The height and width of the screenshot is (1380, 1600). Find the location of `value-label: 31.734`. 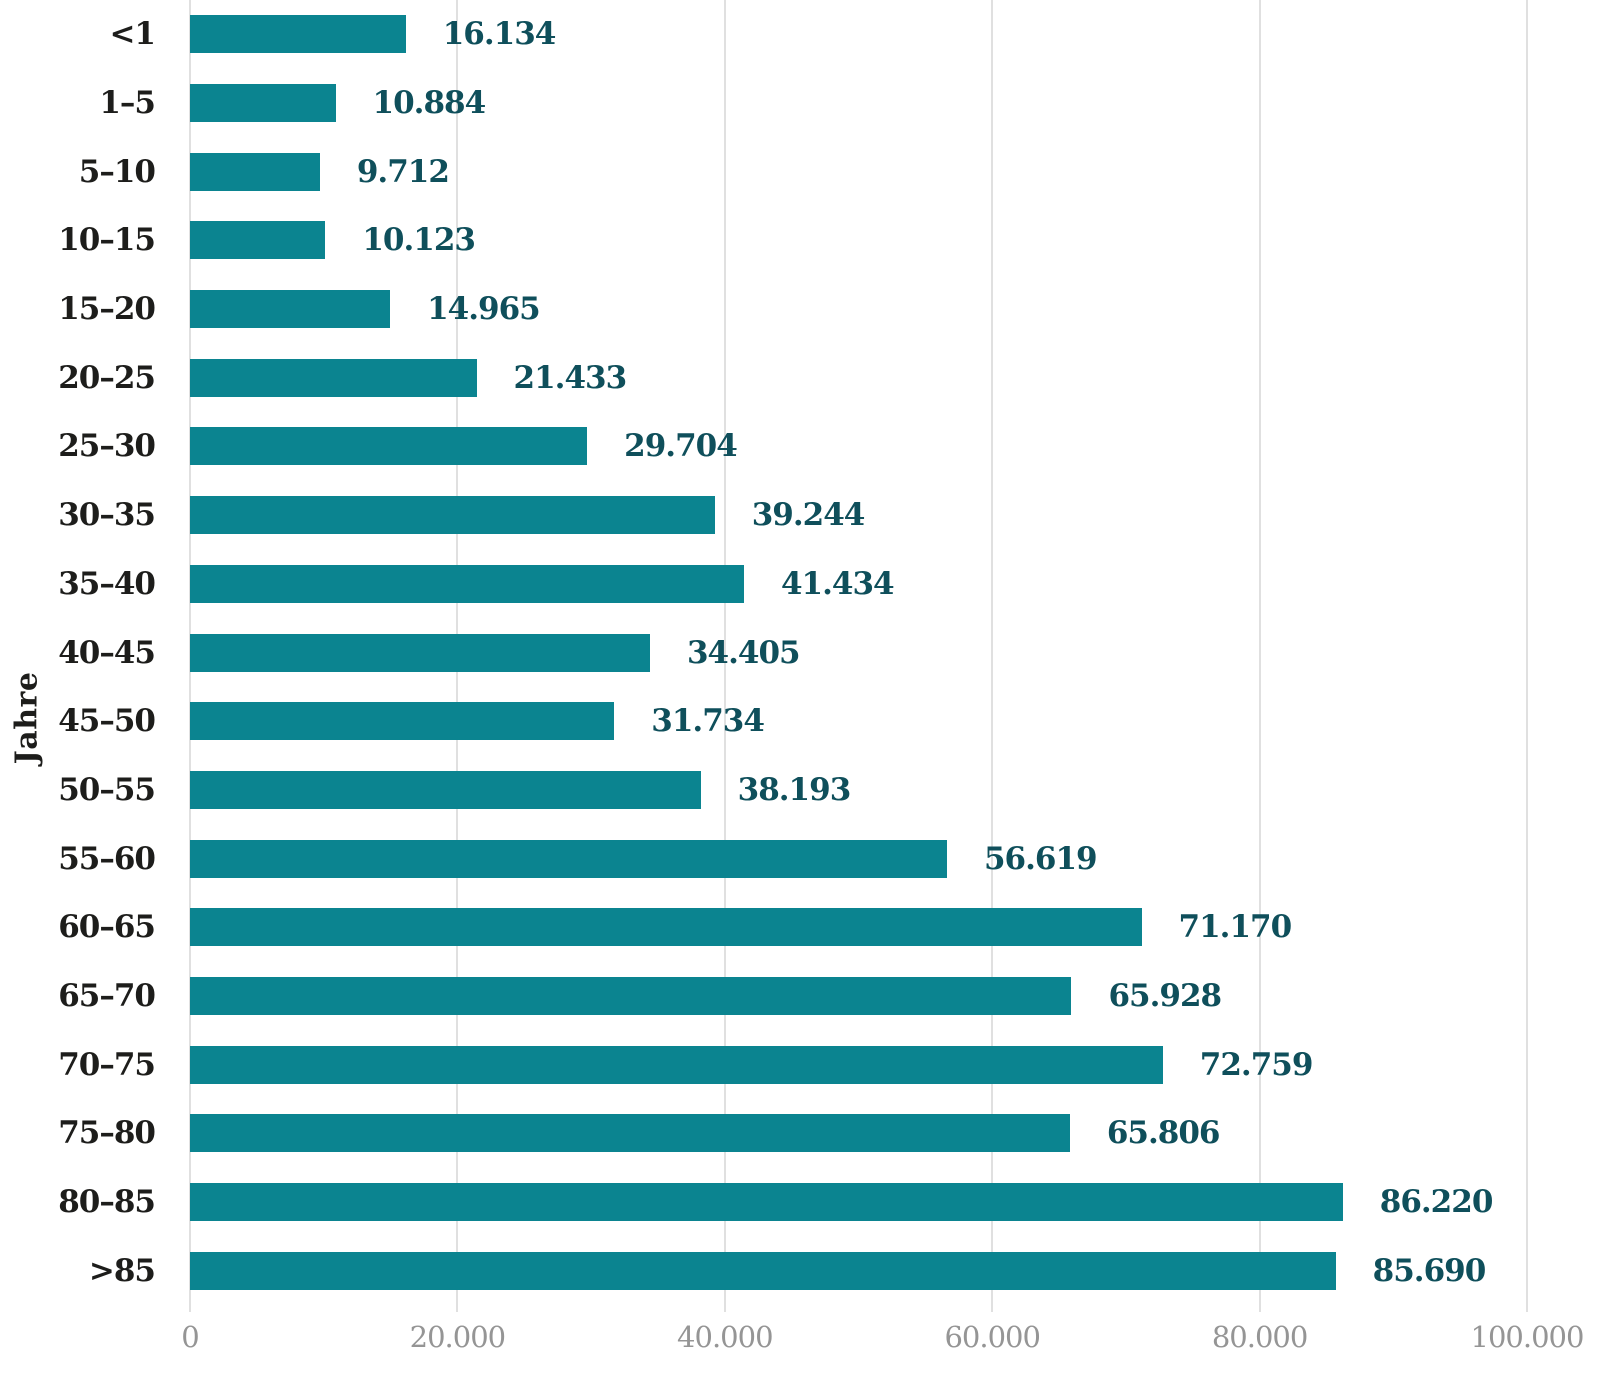

value-label: 31.734 is located at coordinates (708, 721).